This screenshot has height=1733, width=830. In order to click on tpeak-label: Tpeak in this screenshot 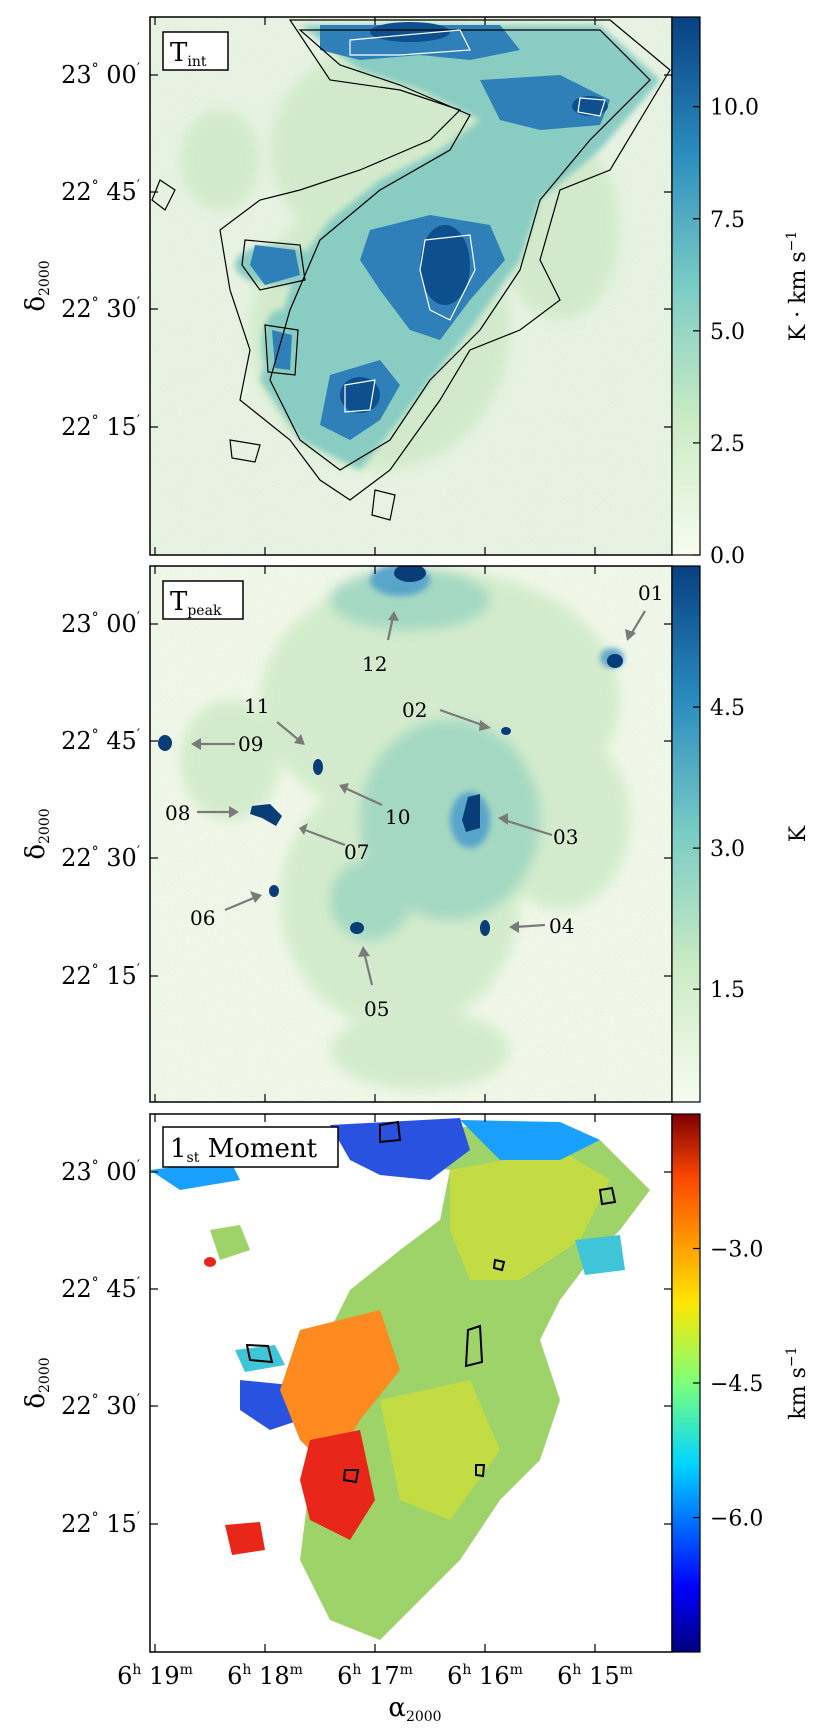, I will do `click(196, 603)`.